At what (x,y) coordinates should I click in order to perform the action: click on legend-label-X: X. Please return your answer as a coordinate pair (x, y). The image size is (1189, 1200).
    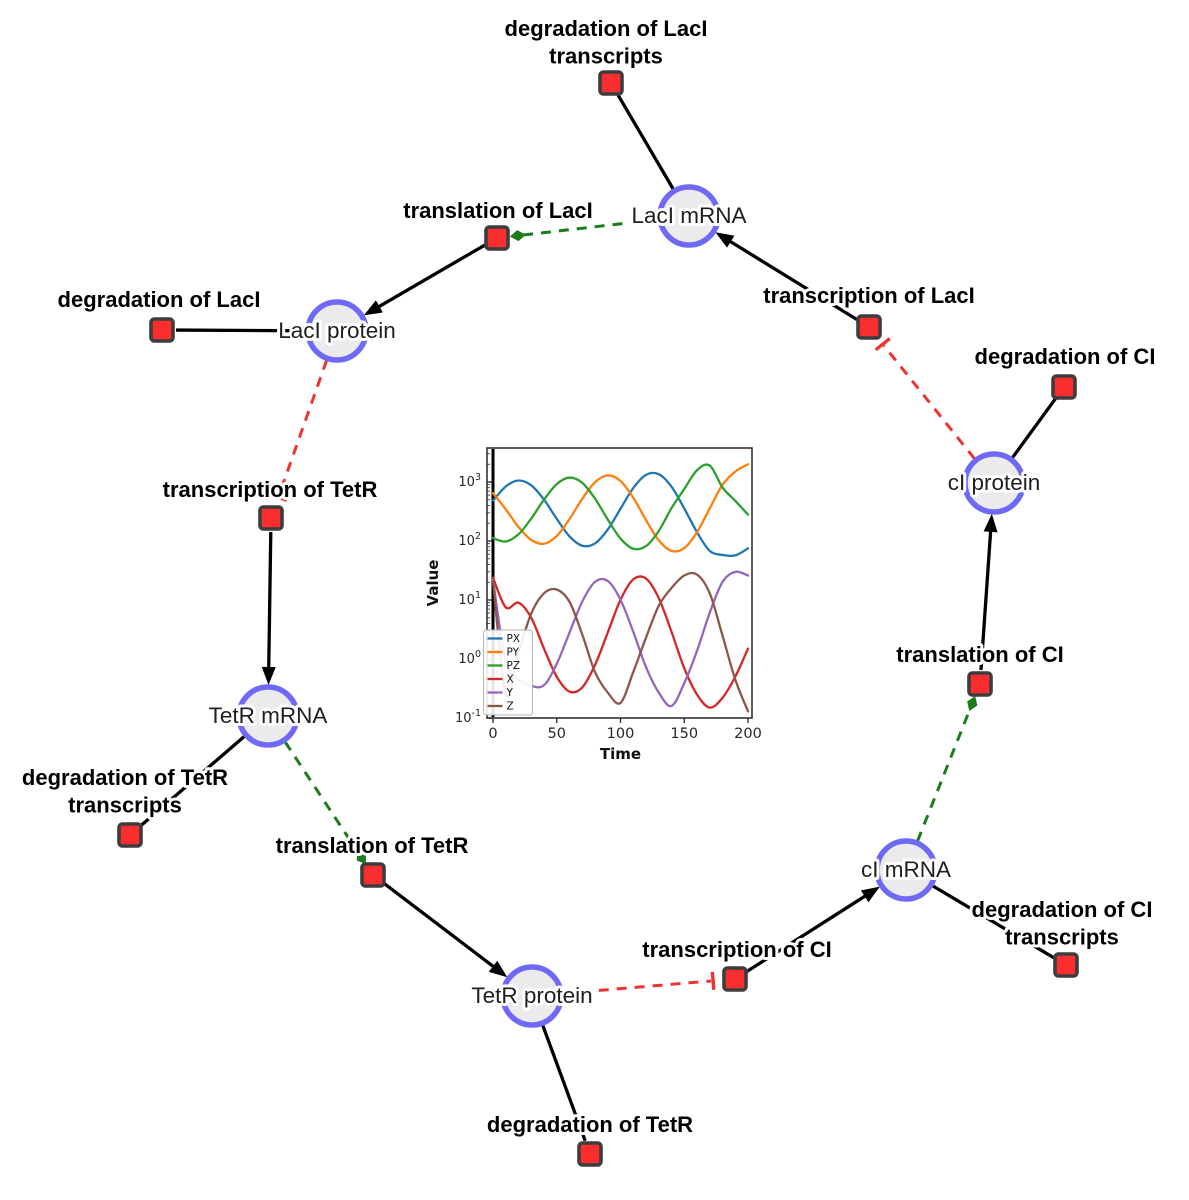
    Looking at the image, I should click on (510, 680).